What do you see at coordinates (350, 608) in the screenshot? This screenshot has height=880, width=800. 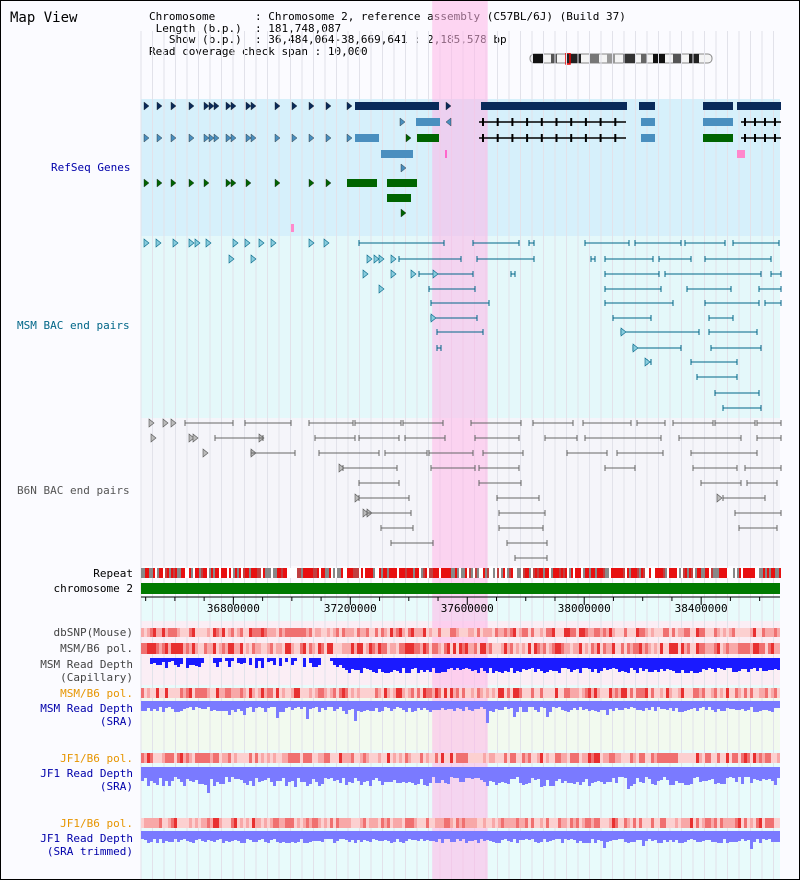 I see `axis-tick-label: 37200000` at bounding box center [350, 608].